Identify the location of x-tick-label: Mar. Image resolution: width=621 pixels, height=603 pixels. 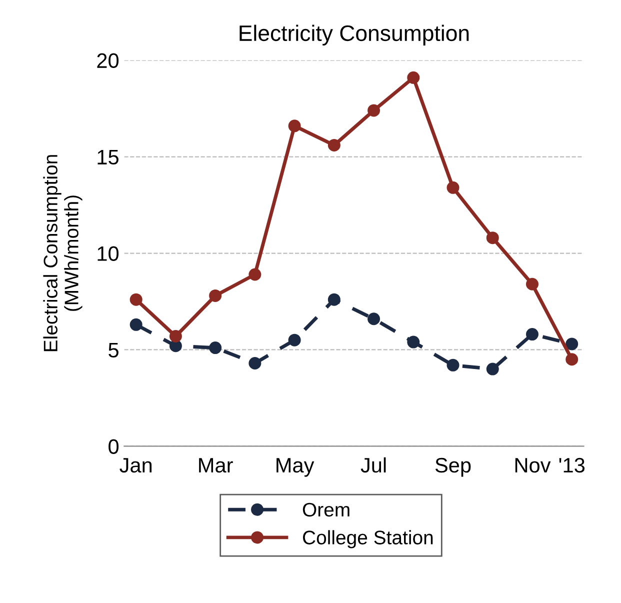
(216, 465).